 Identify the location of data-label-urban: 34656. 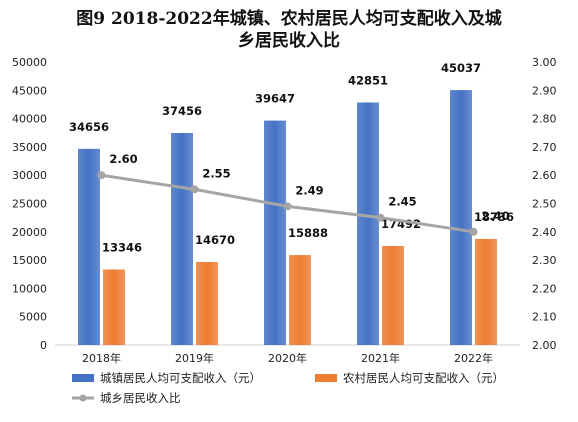
(89, 127).